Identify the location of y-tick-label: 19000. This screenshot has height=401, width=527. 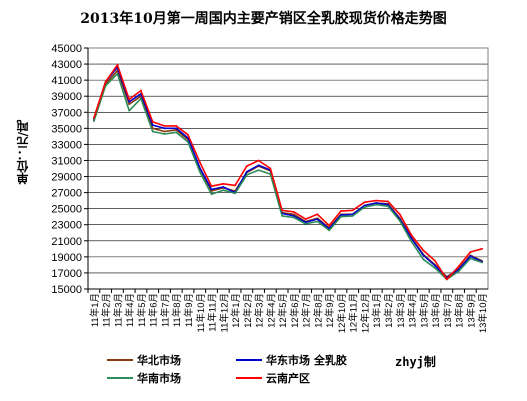
(66, 258).